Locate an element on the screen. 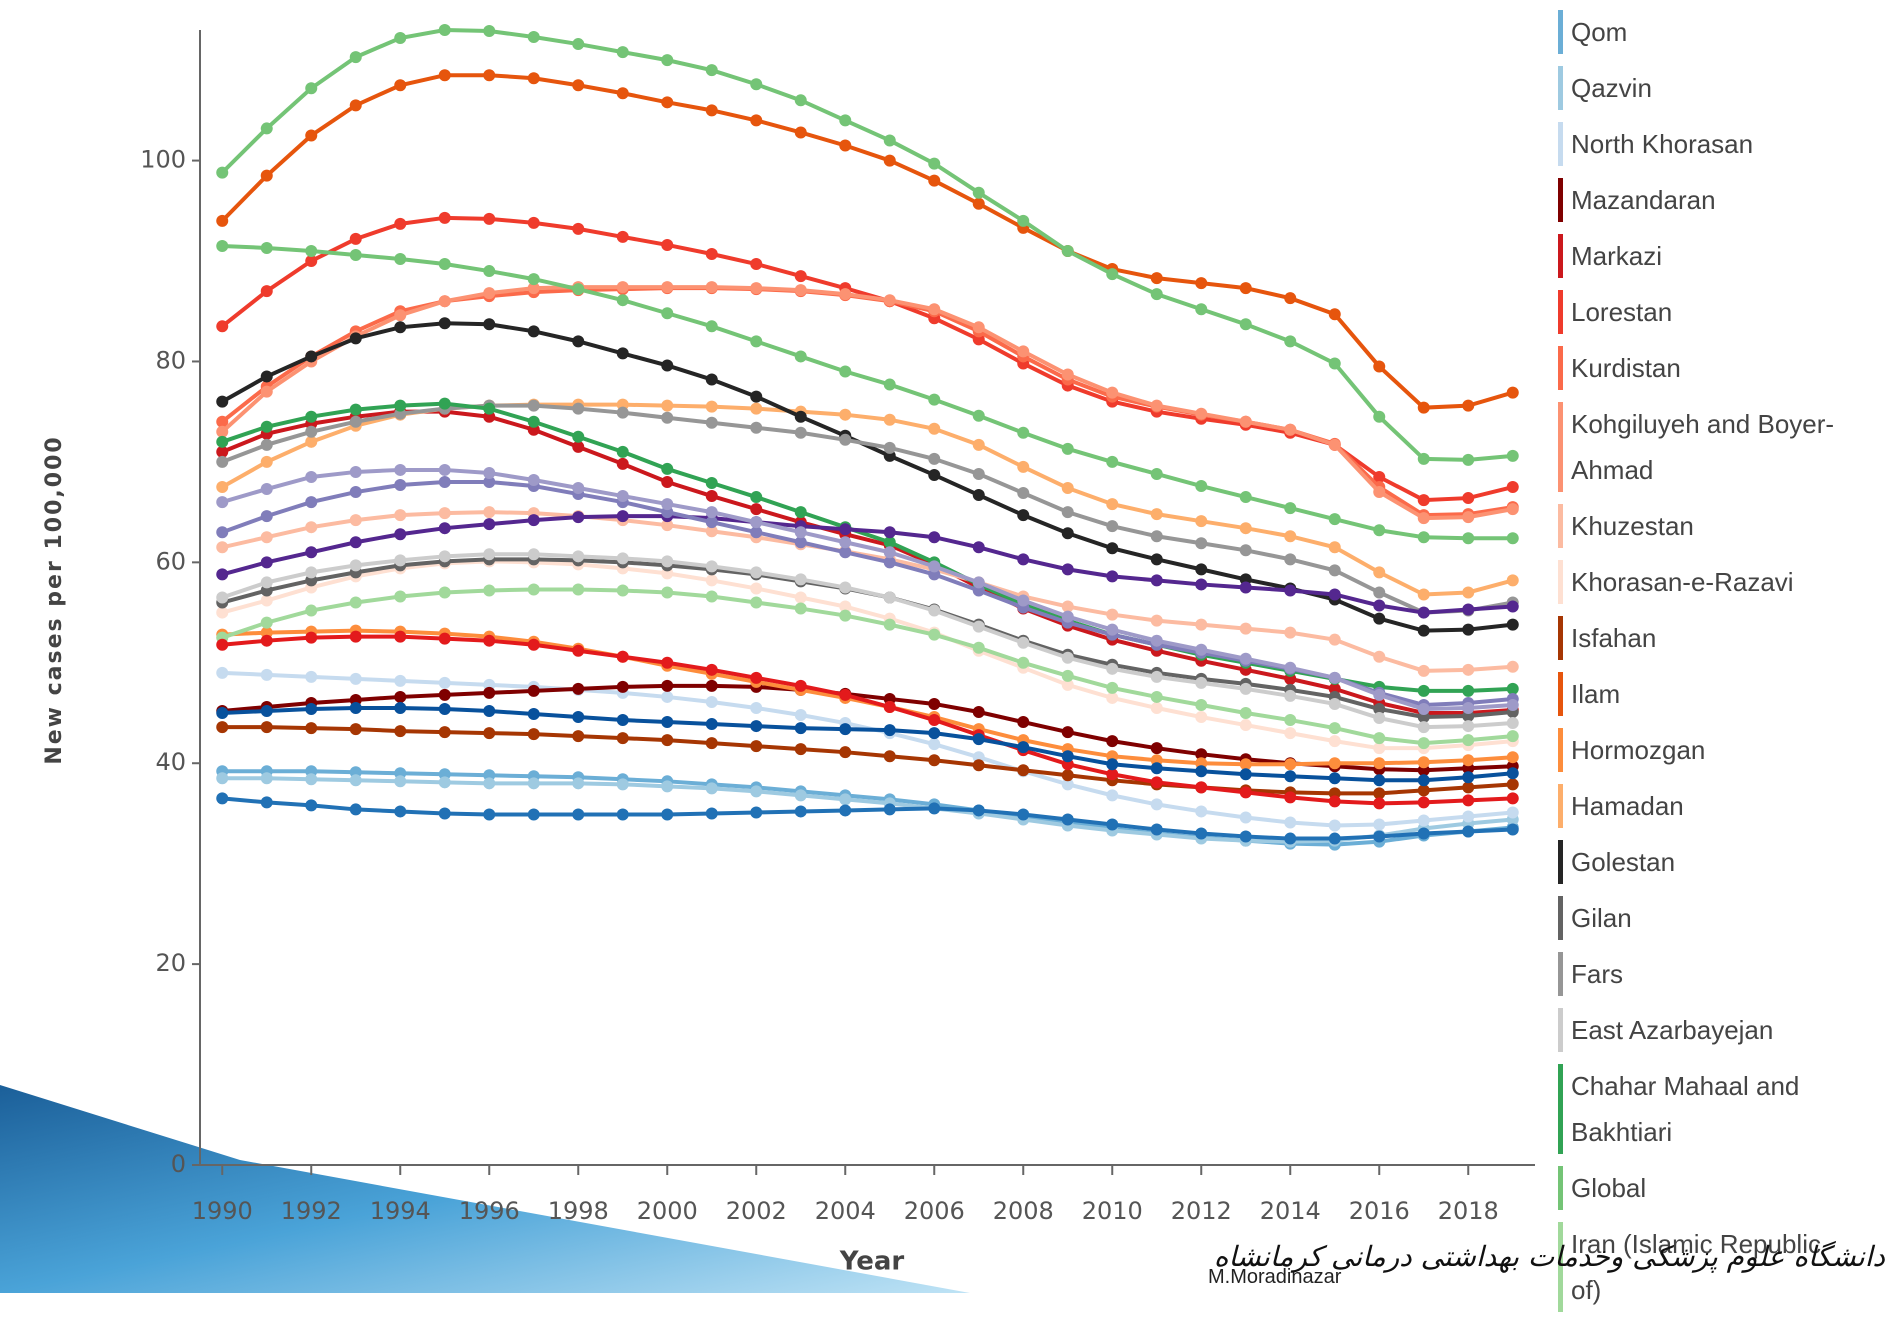 The height and width of the screenshot is (1318, 1903). legend-item: Iran (Islamic Republic of) is located at coordinates (1703, 1267).